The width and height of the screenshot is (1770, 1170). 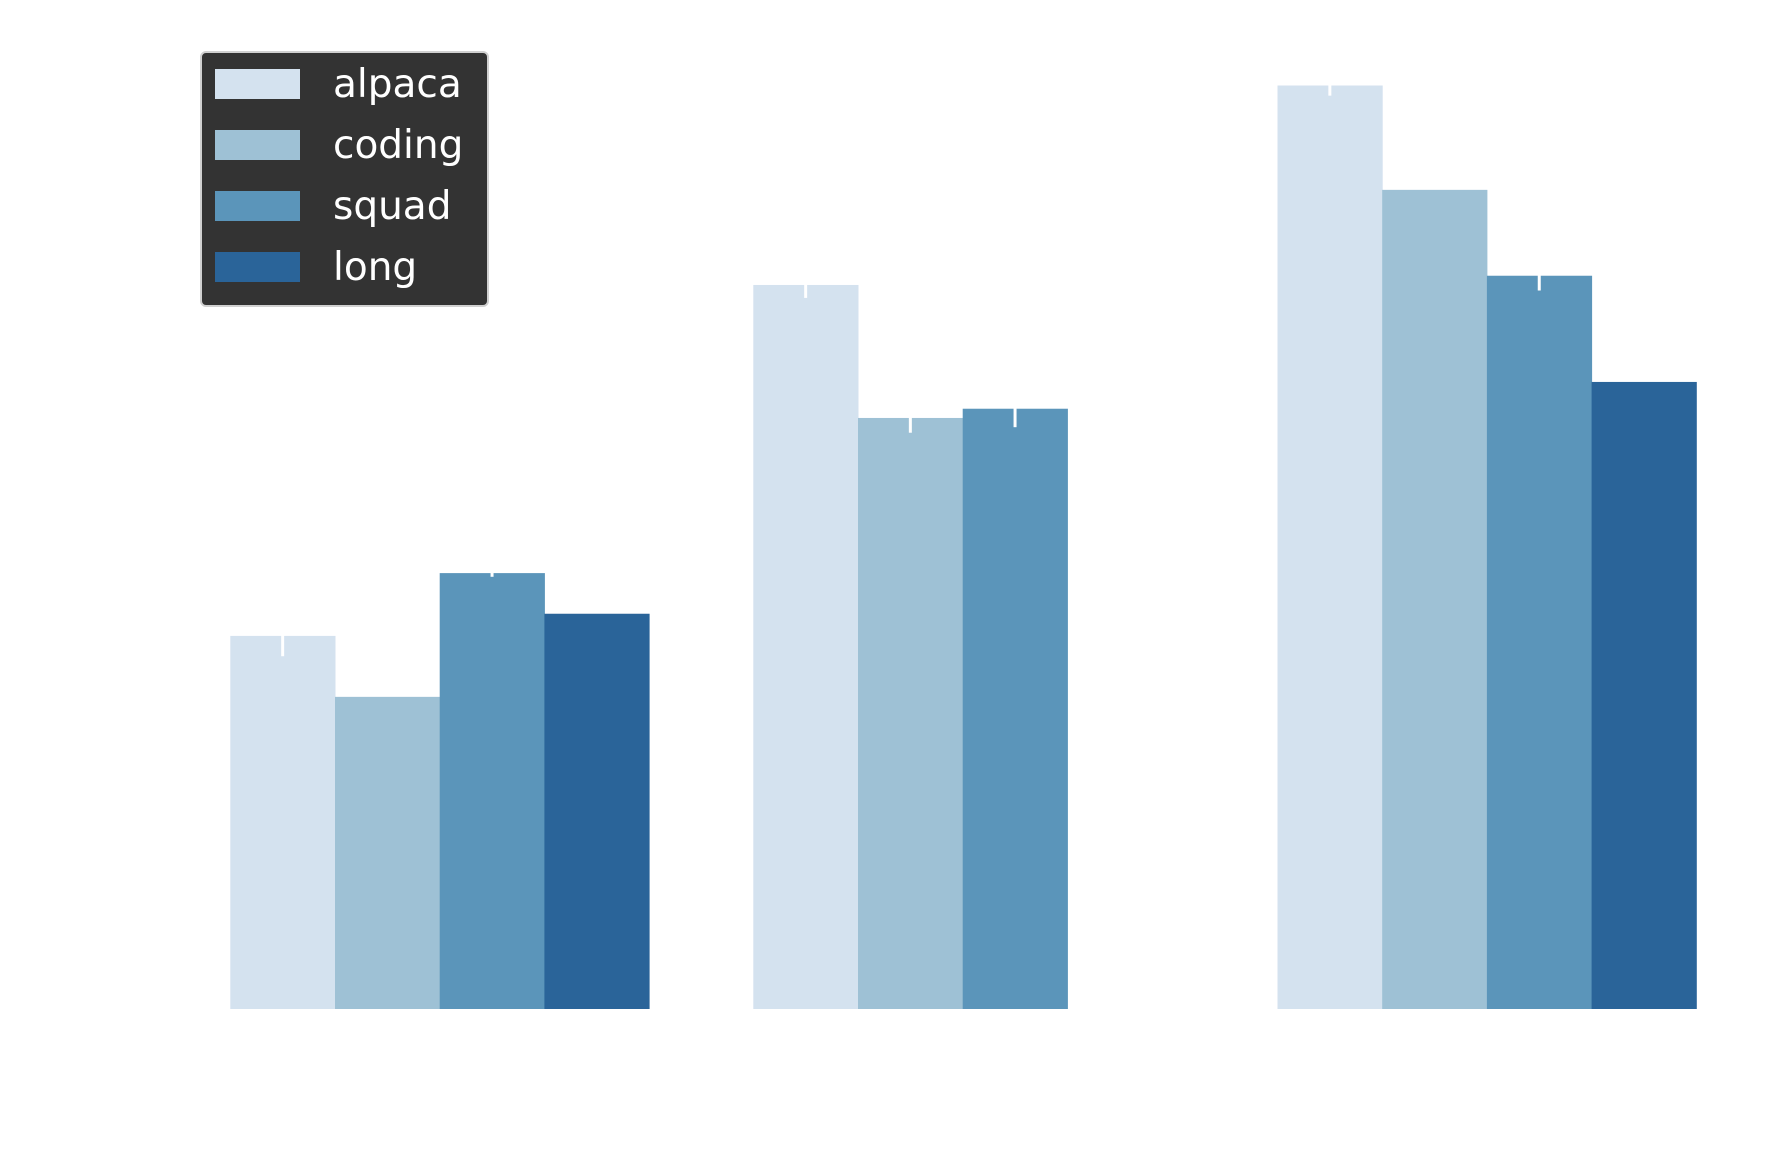 I want to click on legend-label-long: long, so click(x=375, y=267).